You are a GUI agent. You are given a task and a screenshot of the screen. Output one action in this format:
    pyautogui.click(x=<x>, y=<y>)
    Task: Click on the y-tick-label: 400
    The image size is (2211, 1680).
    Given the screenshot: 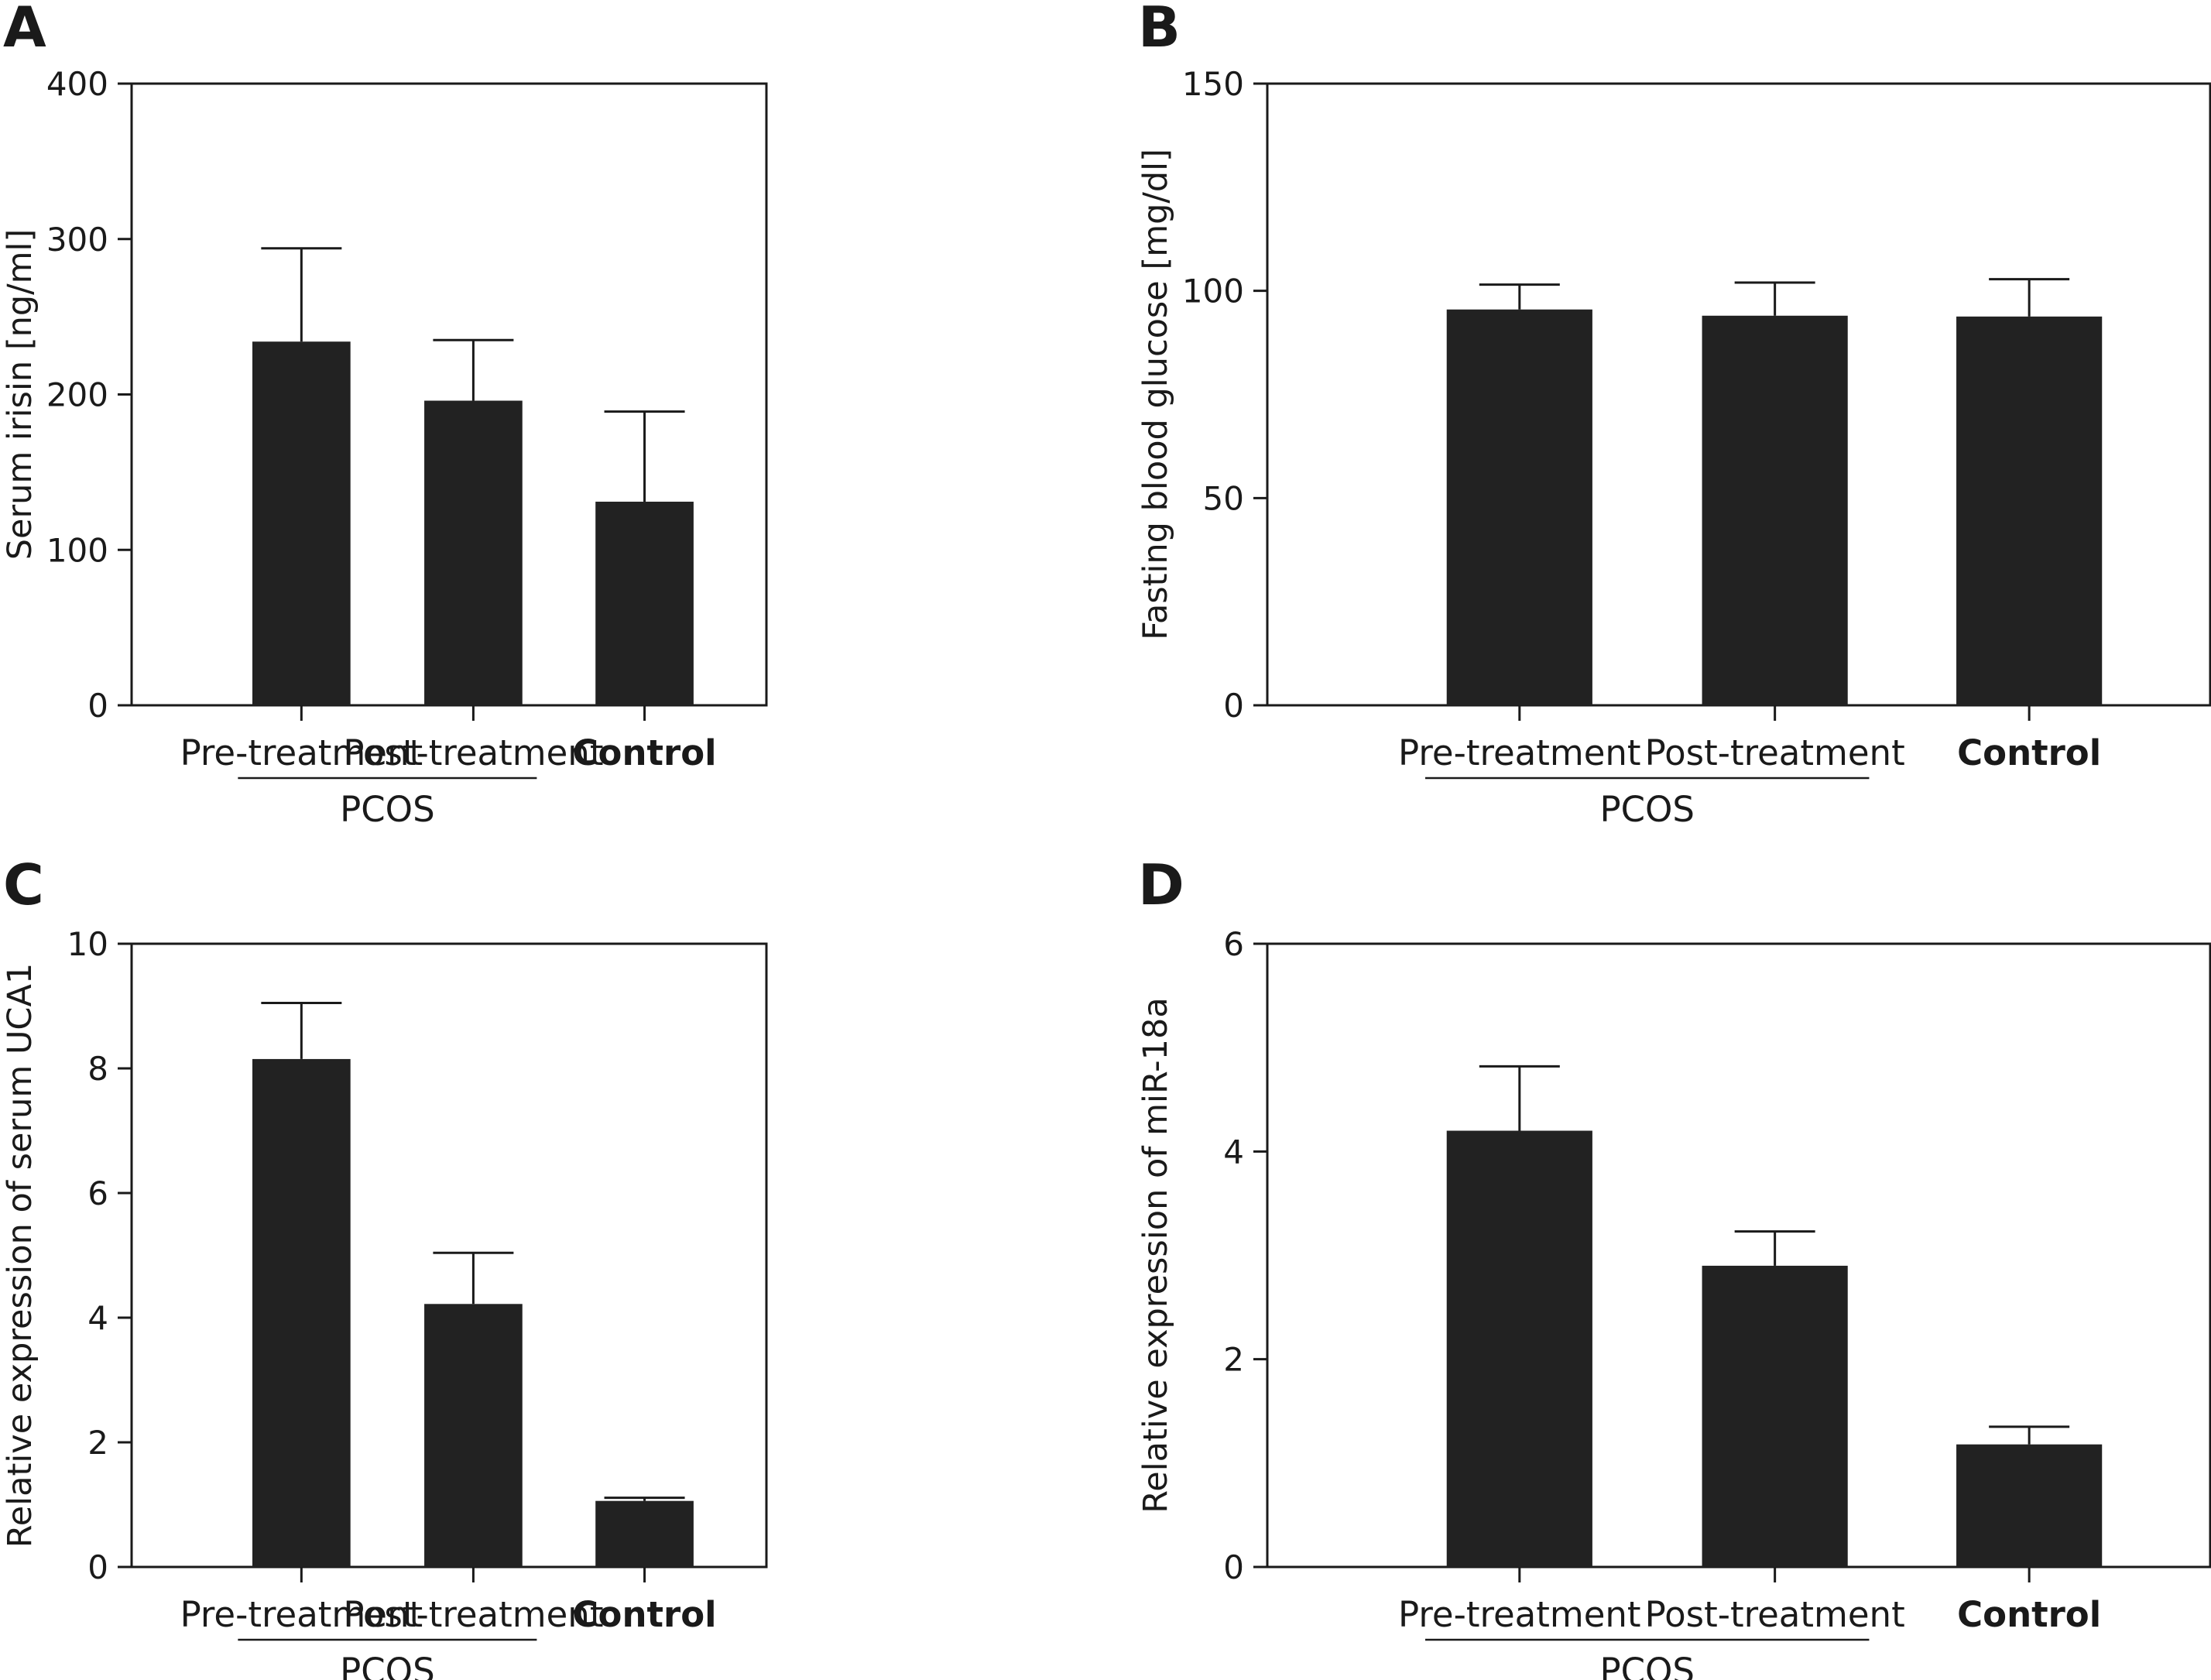 What is the action you would take?
    pyautogui.click(x=77, y=84)
    